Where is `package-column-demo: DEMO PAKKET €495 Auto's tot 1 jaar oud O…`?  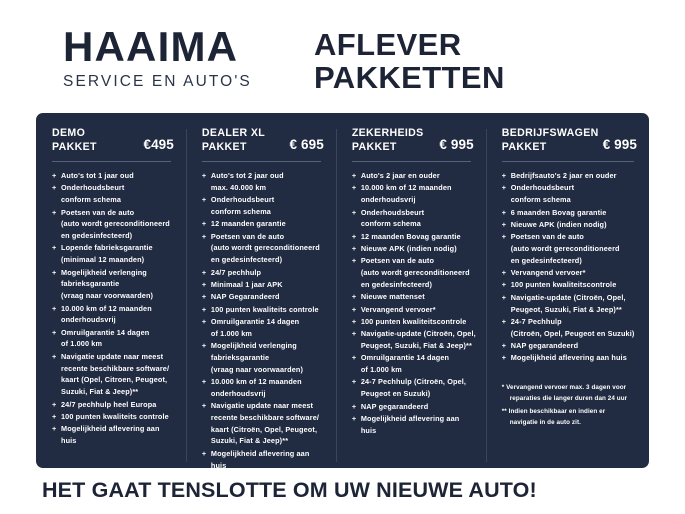
package-column-demo: DEMO PAKKET €495 Auto's tot 1 jaar oud O… is located at coordinates (111, 297).